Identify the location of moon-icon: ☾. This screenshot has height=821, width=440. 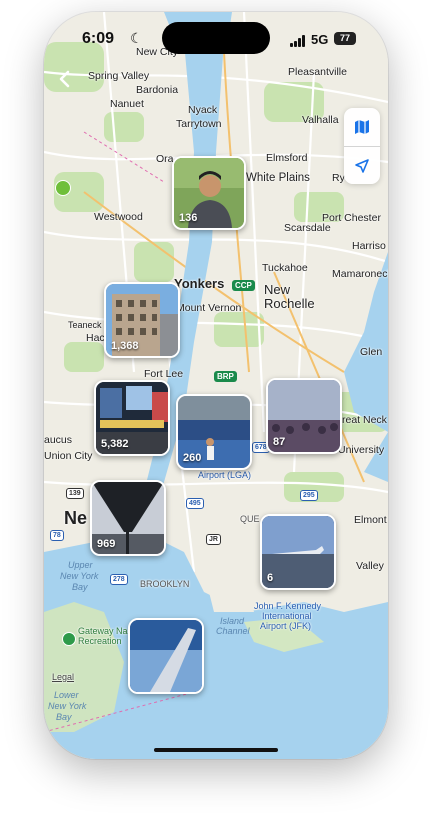
(136, 38).